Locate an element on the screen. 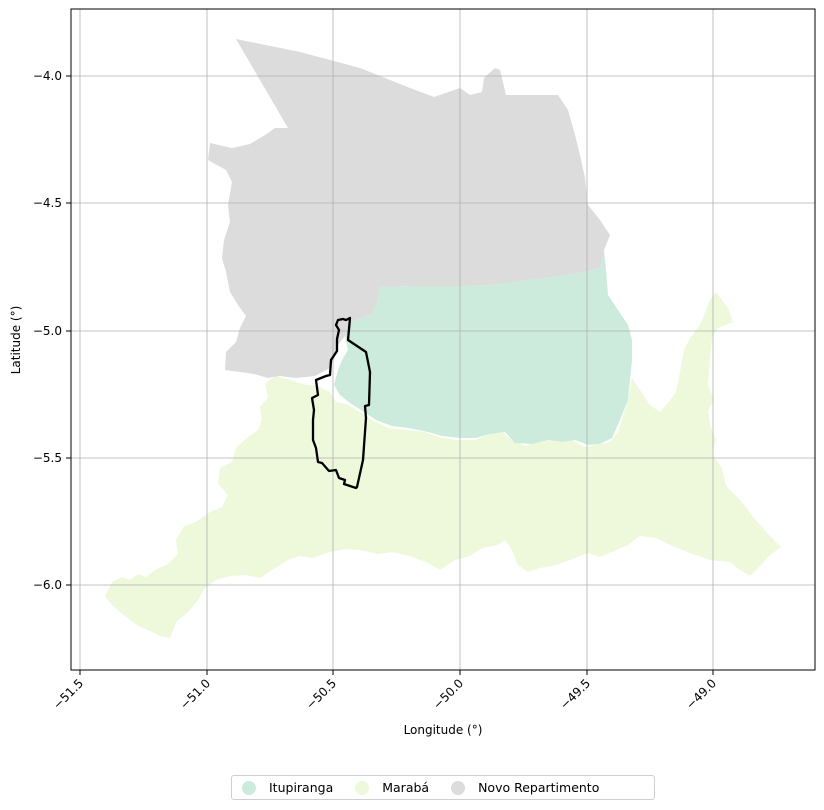  region-itupiranga is located at coordinates (483, 347).